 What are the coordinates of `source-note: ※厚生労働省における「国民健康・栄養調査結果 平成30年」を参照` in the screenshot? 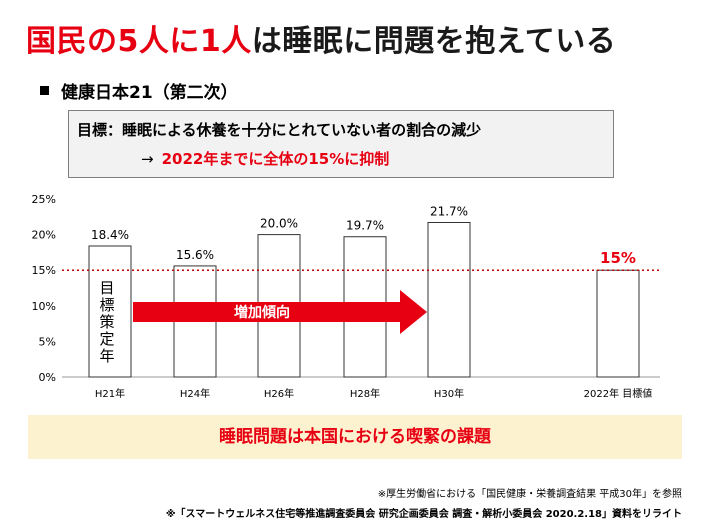 It's located at (529, 494).